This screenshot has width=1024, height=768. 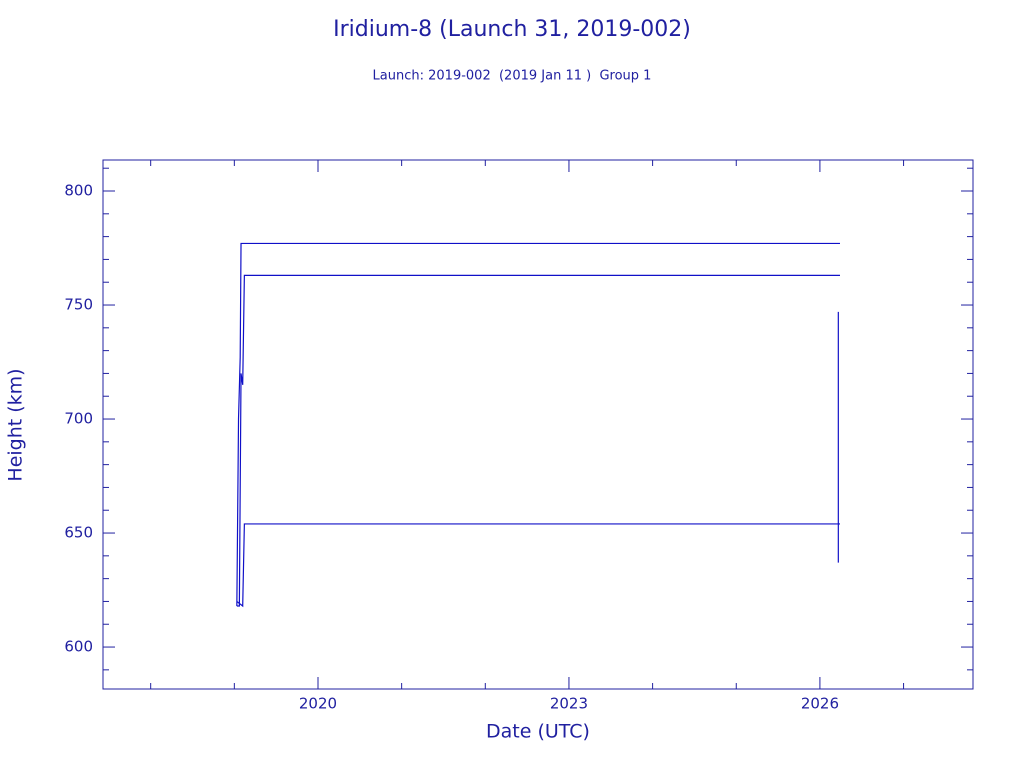 I want to click on chart-subtitle: Launch: 2019-002 (2019 Jan 11 ) Group 1, so click(x=512, y=76).